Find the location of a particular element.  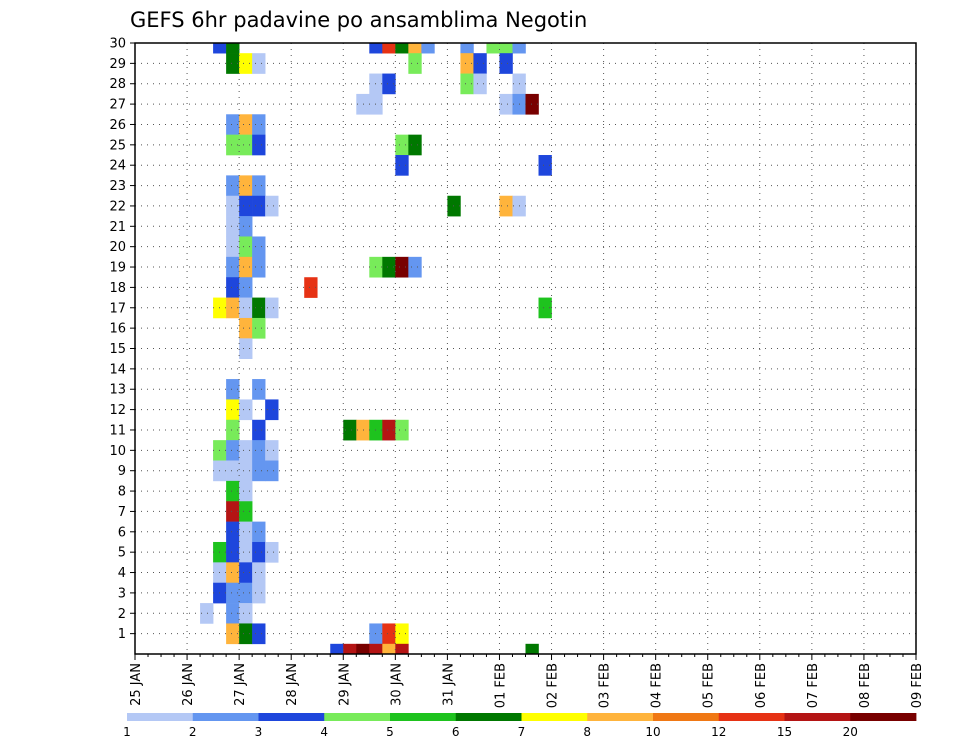

colorbar-label: 10 is located at coordinates (652, 732).